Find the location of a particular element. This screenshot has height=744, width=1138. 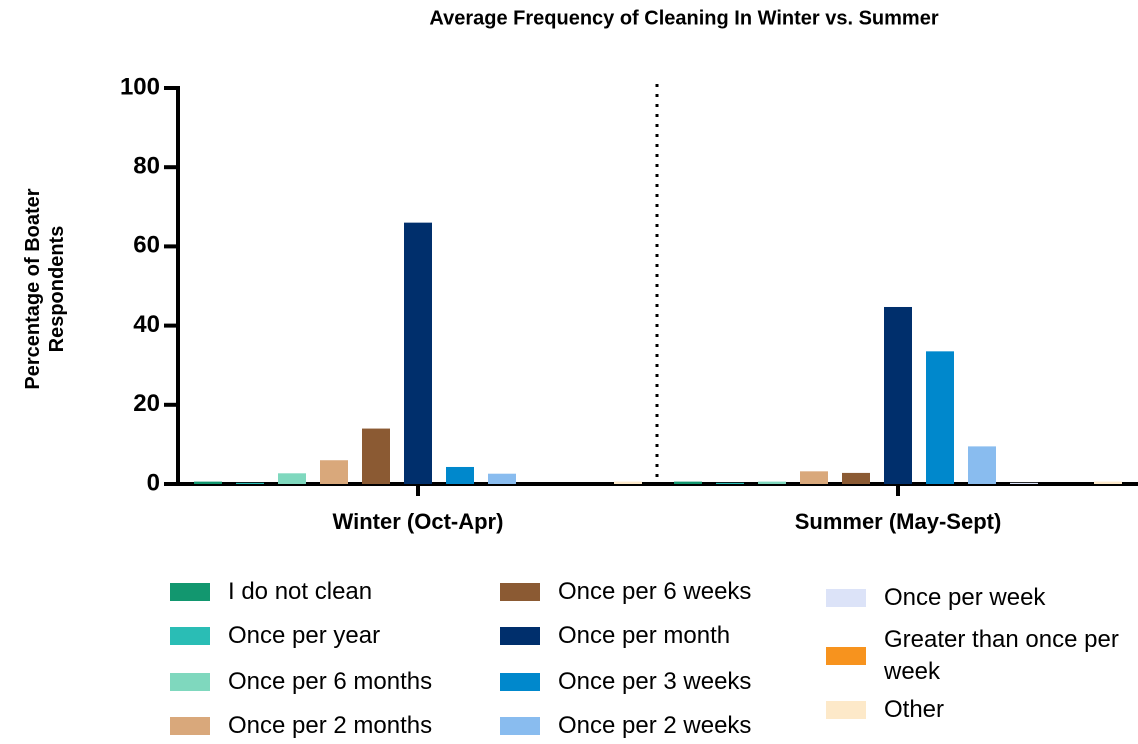

legend-item: Once per 2 months is located at coordinates (319, 726).